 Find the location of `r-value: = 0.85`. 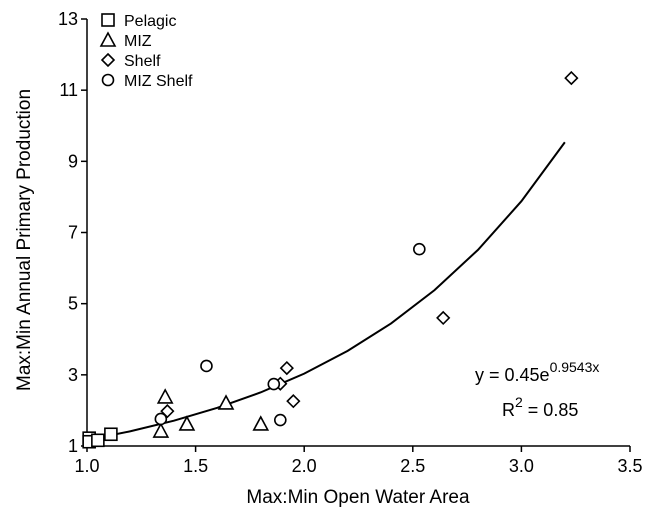

r-value: = 0.85 is located at coordinates (551, 410).